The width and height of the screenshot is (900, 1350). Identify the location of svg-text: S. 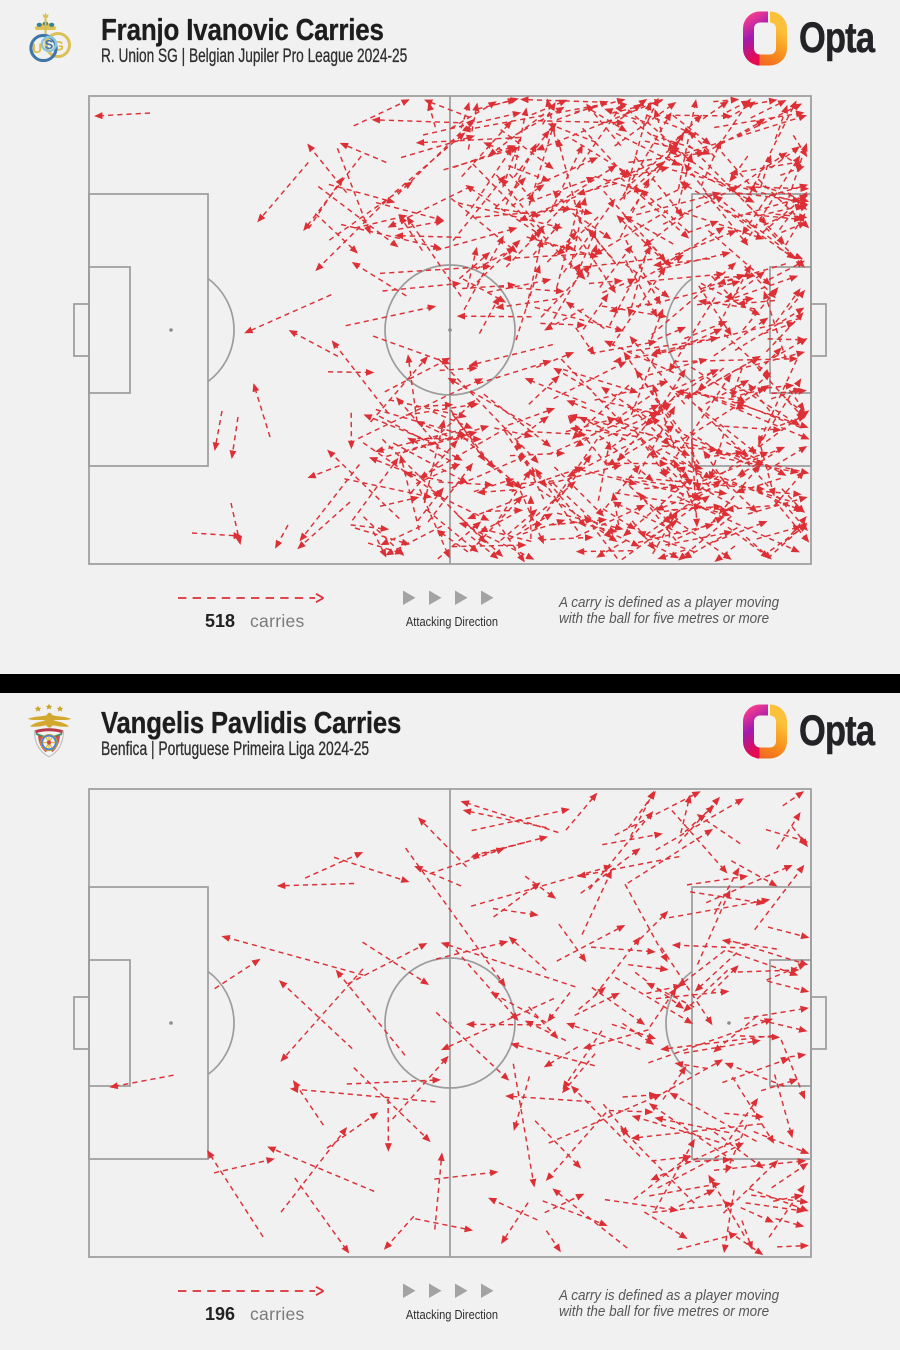
(49, 44).